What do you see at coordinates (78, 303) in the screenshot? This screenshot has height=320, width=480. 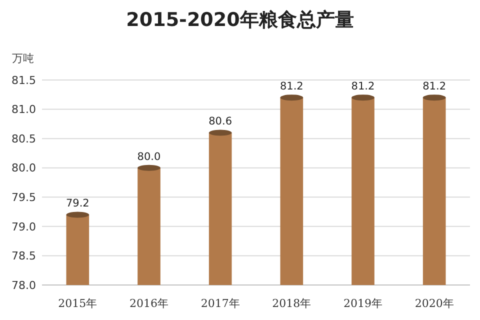 I see `x-tick-label: 2015年` at bounding box center [78, 303].